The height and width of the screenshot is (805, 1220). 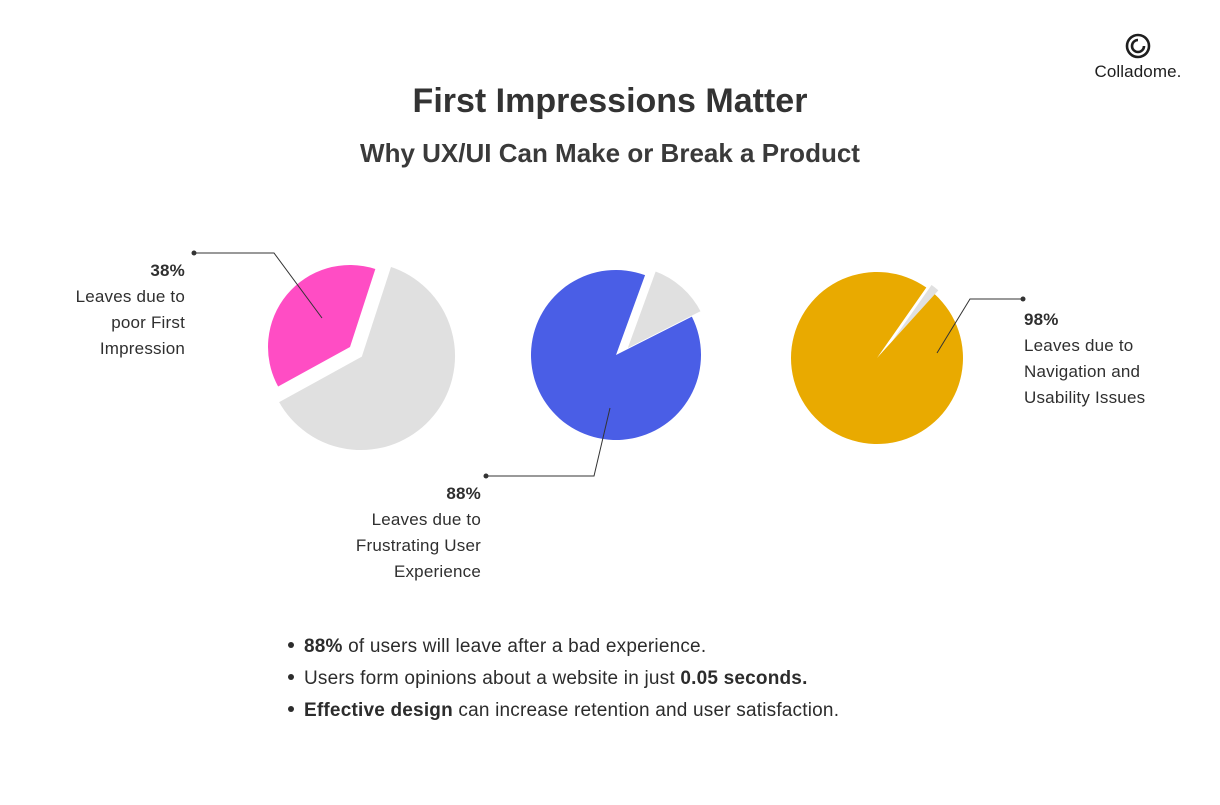 I want to click on page-subtitle: Why UX/UI Can Make or Break a Product, so click(x=610, y=153).